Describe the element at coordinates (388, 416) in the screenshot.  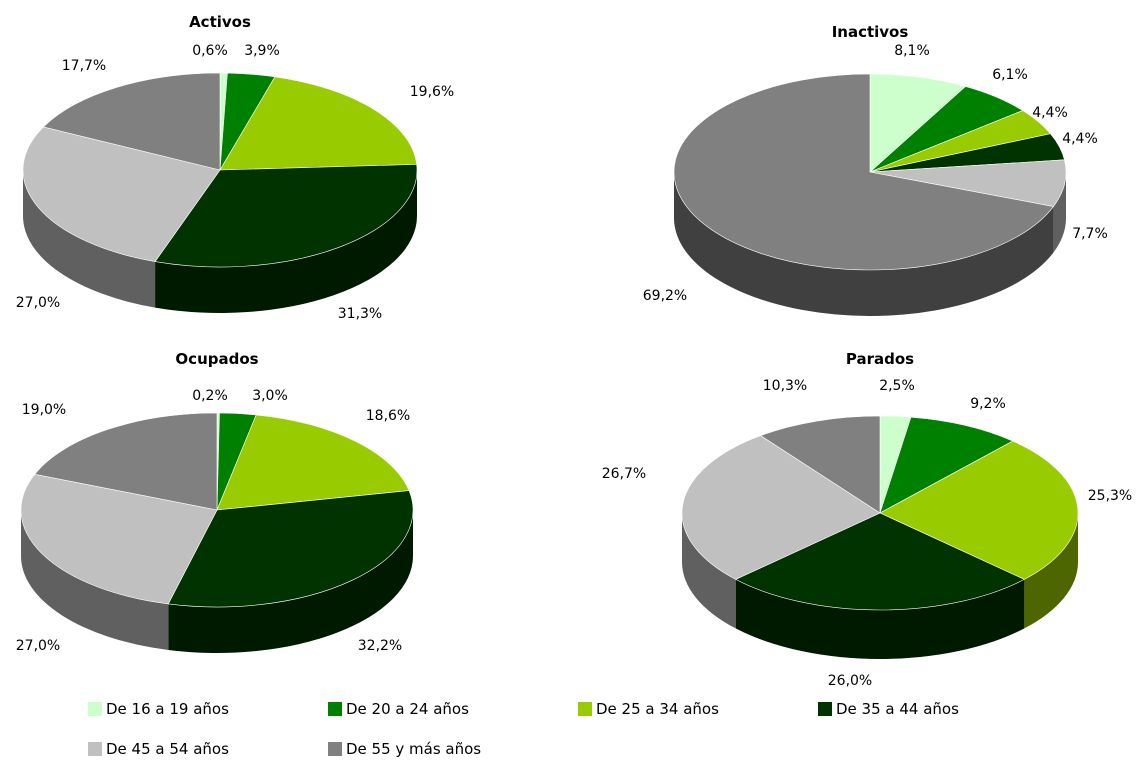
I see `data-label: 18,6%` at that location.